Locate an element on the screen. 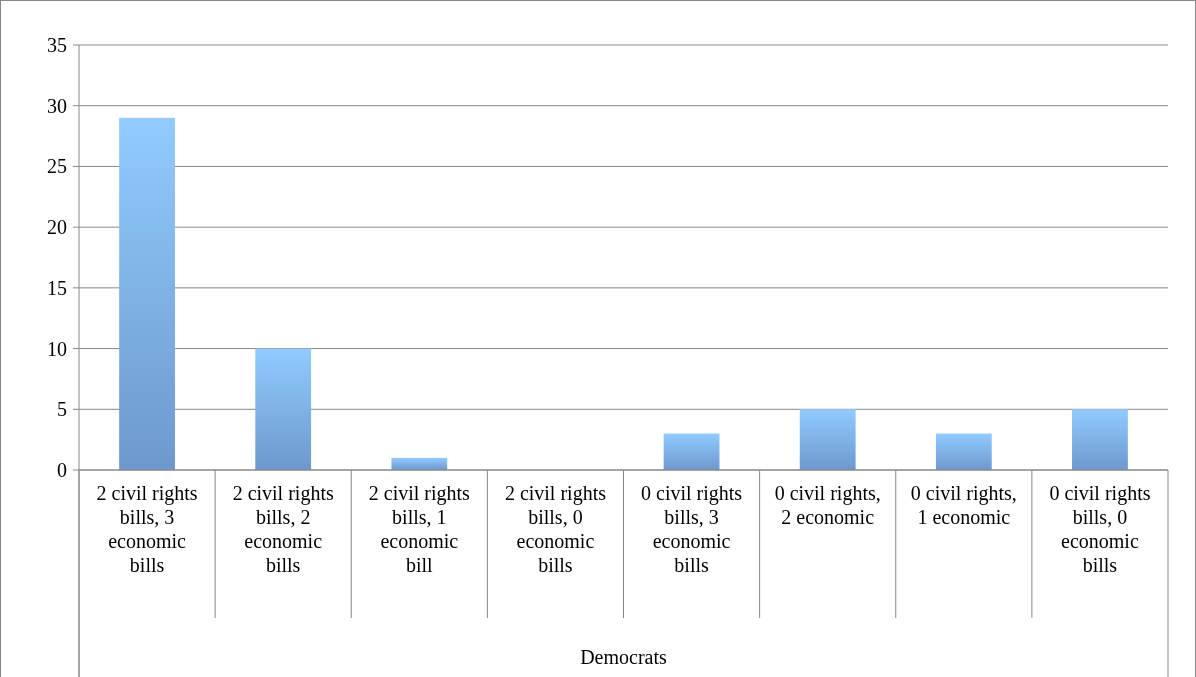 This screenshot has width=1196, height=677. x-tick-label: 0 civil rights bills, 3 economic bills is located at coordinates (692, 529).